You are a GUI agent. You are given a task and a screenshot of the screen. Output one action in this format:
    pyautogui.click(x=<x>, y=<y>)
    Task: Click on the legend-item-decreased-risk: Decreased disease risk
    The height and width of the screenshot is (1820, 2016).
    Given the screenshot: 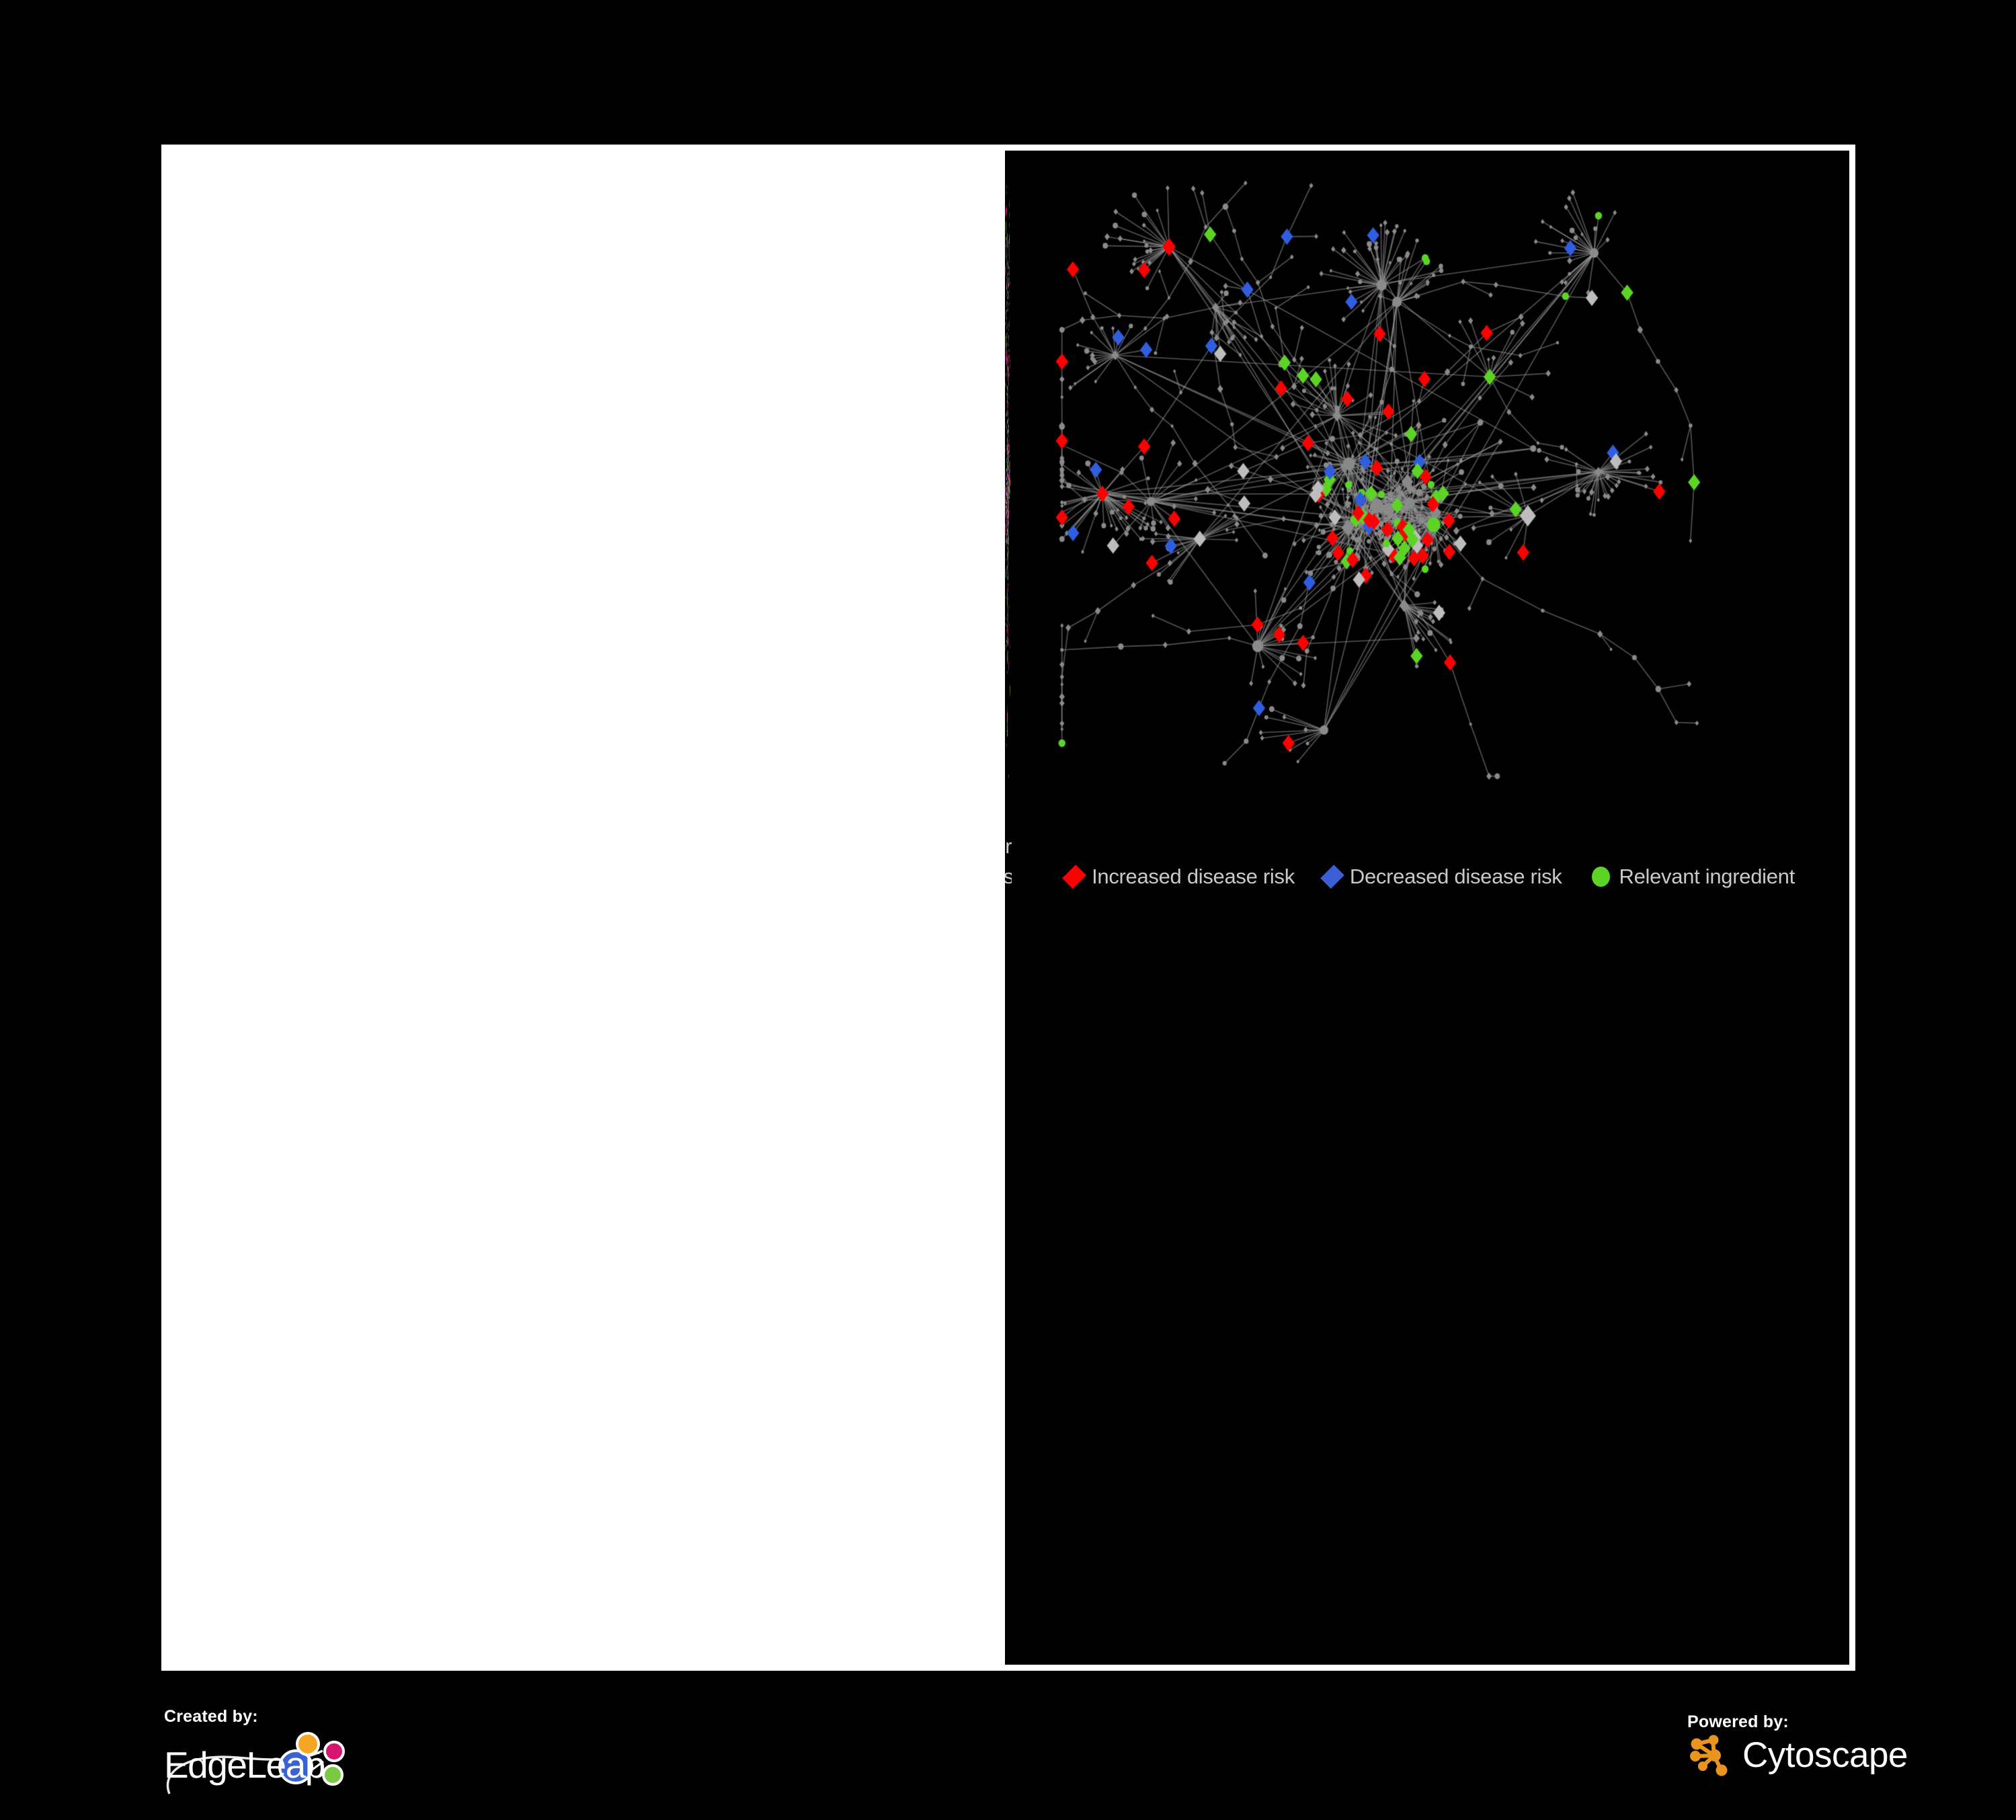 What is the action you would take?
    pyautogui.click(x=1441, y=876)
    